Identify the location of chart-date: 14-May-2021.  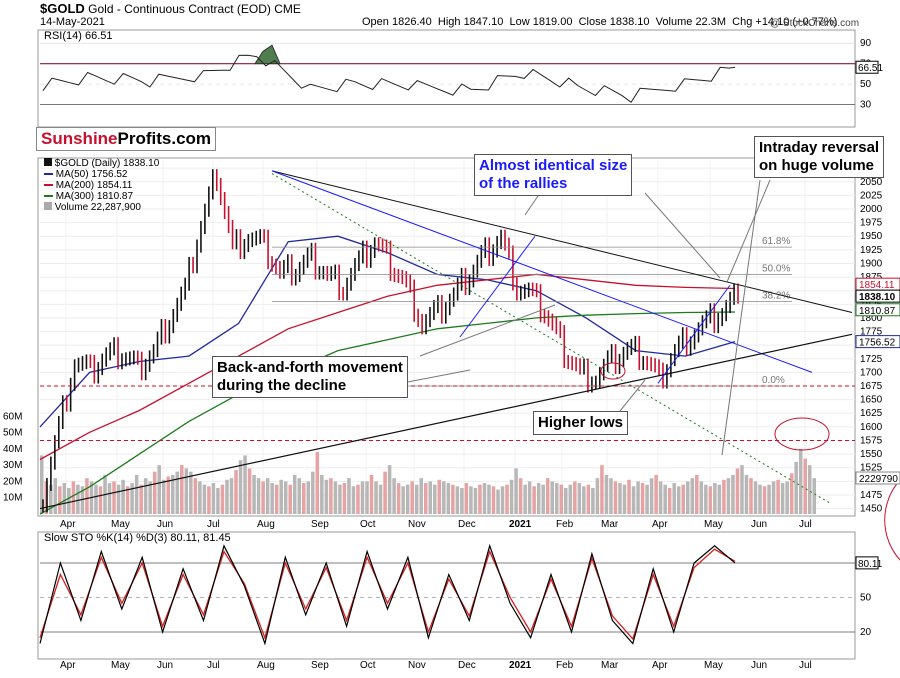
(72, 22).